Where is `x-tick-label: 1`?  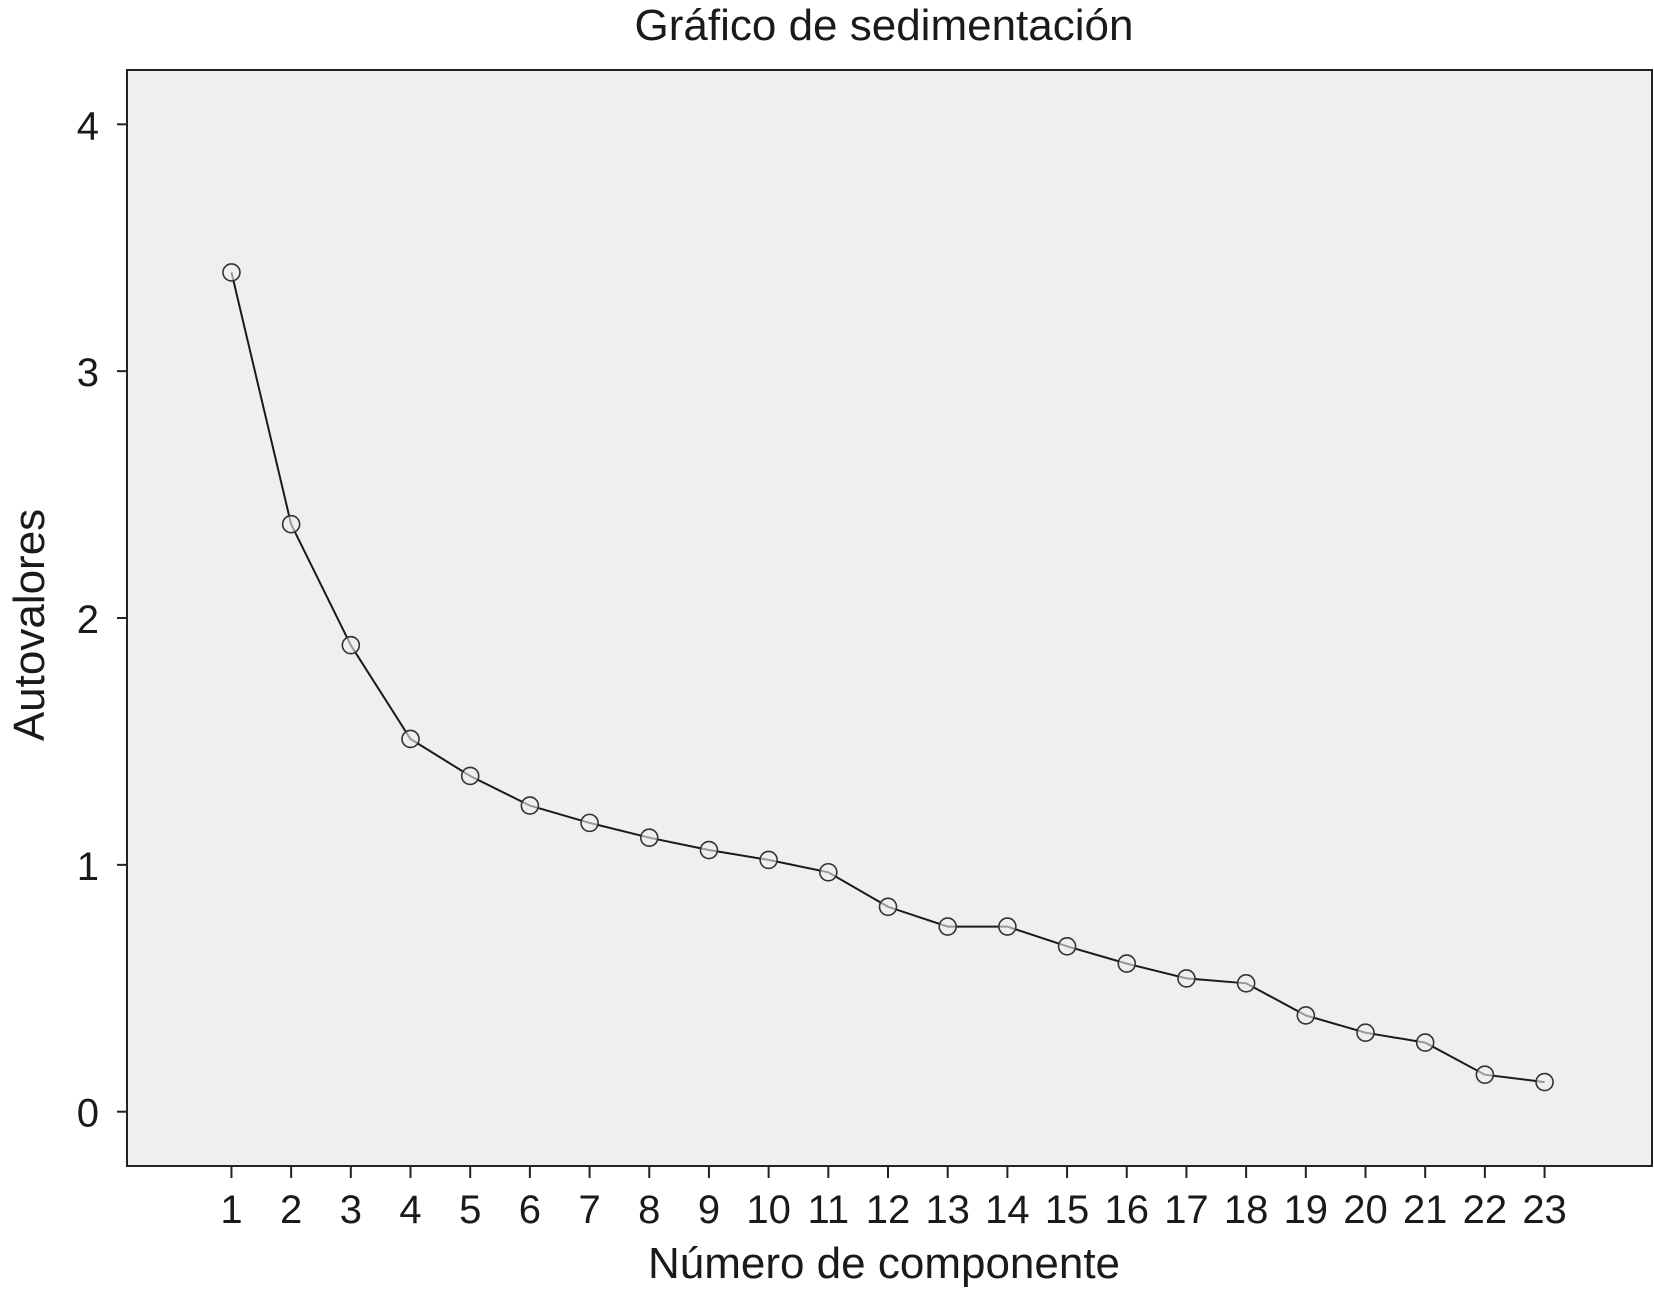
x-tick-label: 1 is located at coordinates (231, 1210).